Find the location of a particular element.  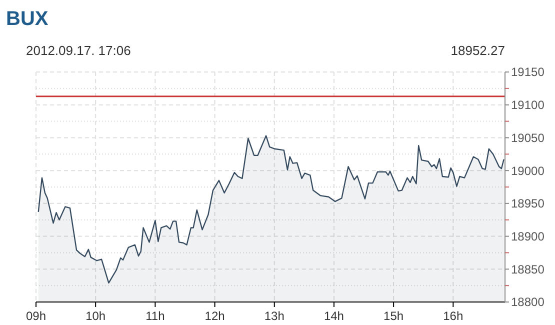

chart-subtitle: 2012.09.17. 17:06 is located at coordinates (78, 50).